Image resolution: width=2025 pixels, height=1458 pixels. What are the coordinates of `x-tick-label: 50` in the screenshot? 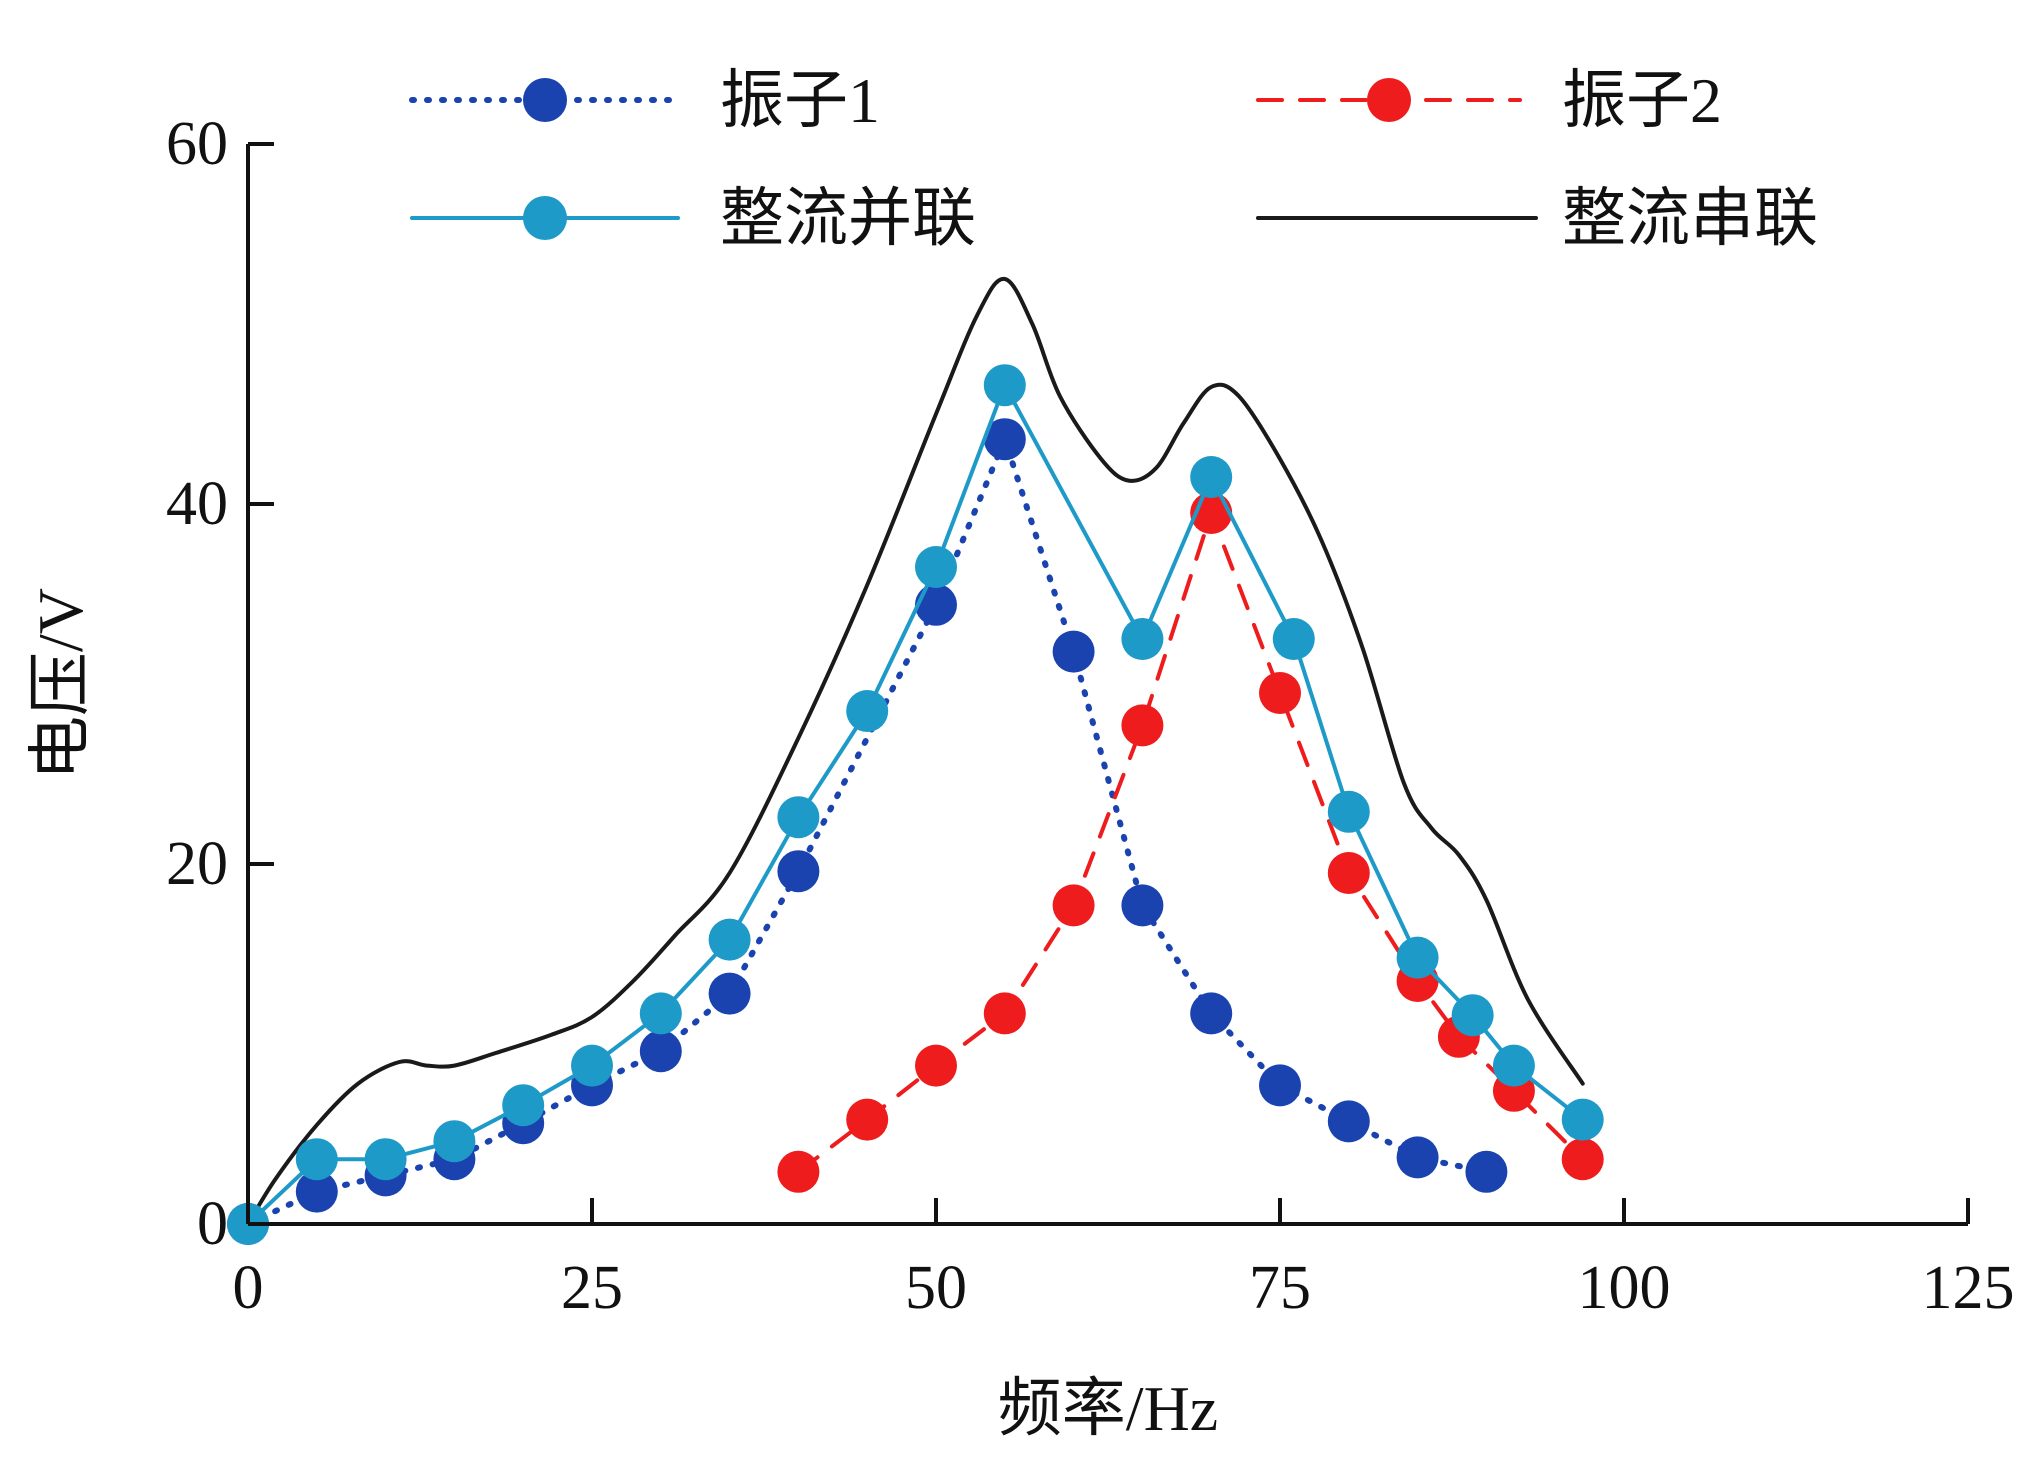 It's located at (936, 1288).